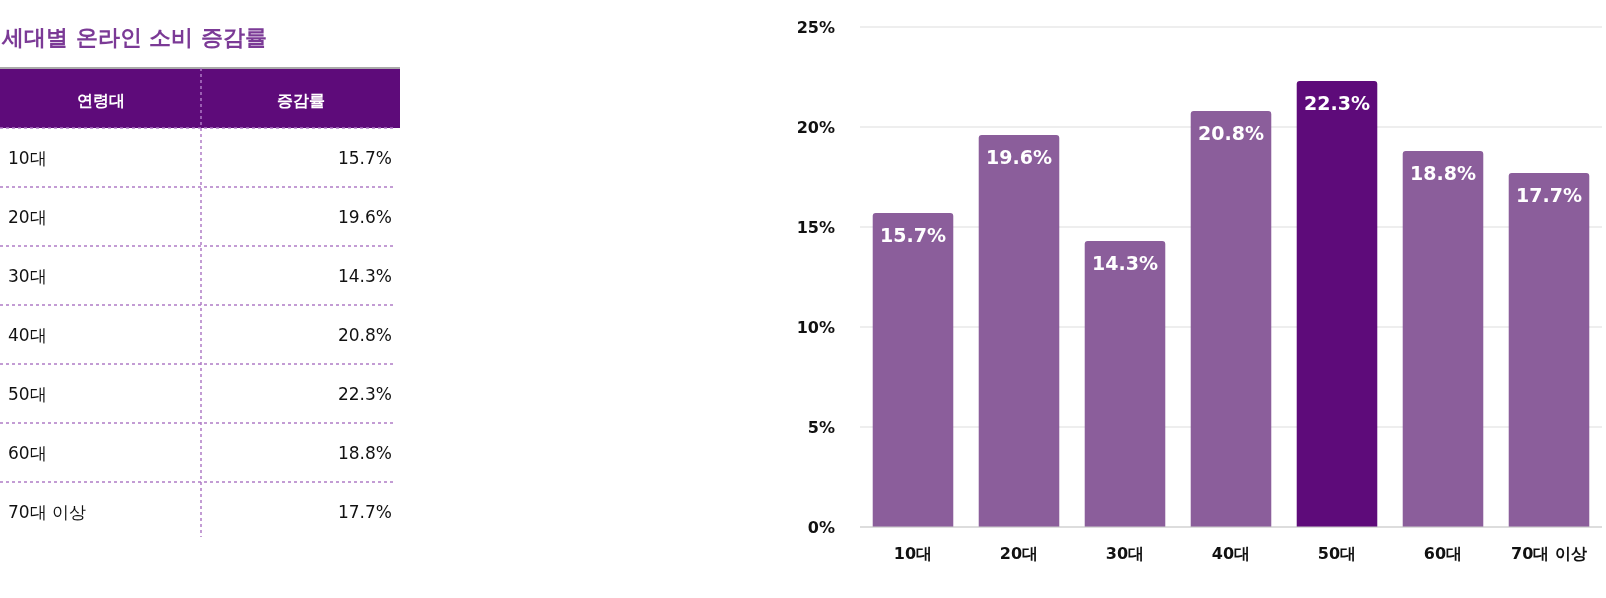  I want to click on y-tick-label: 25%, so click(815, 27).